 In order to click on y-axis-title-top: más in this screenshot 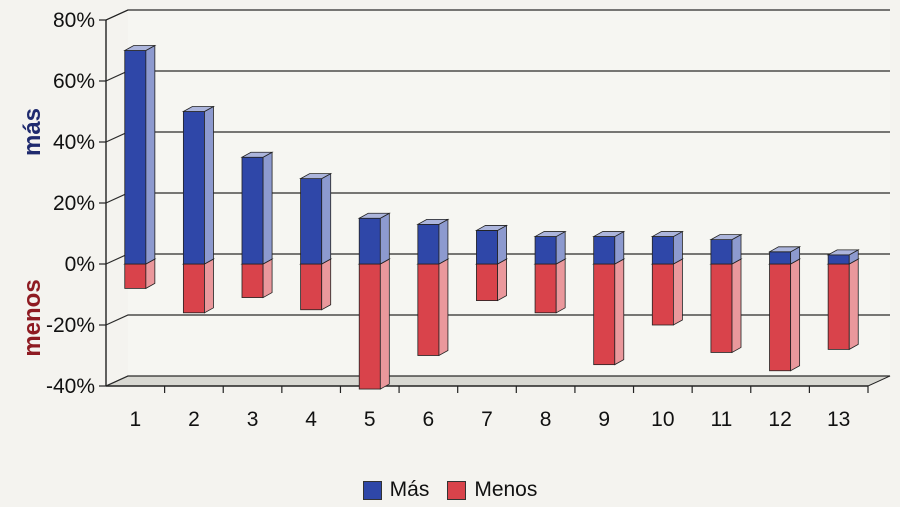, I will do `click(32, 132)`.